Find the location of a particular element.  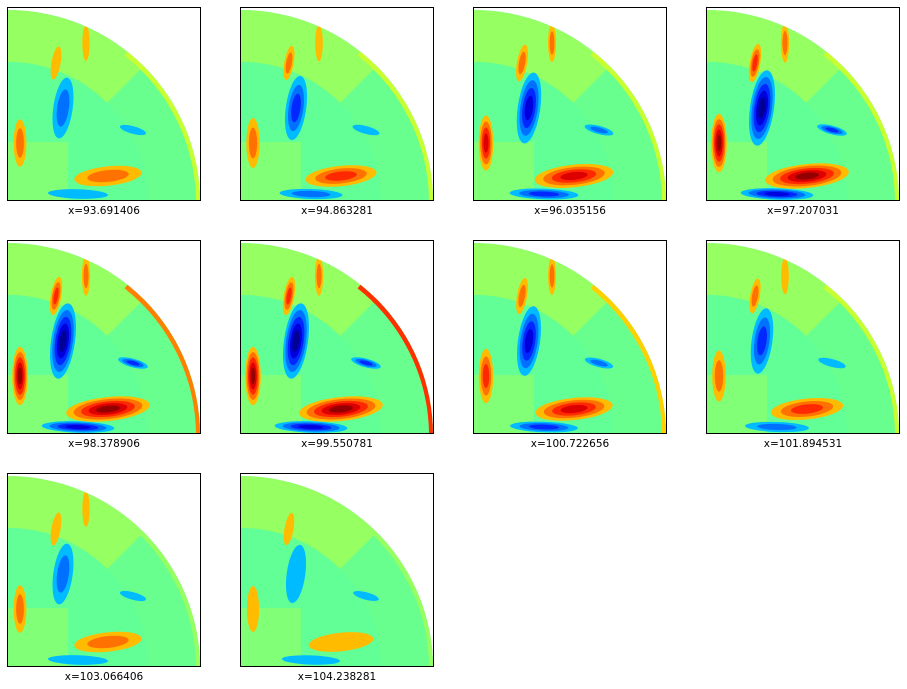

contour-panel: x=98.378906 is located at coordinates (104, 345).